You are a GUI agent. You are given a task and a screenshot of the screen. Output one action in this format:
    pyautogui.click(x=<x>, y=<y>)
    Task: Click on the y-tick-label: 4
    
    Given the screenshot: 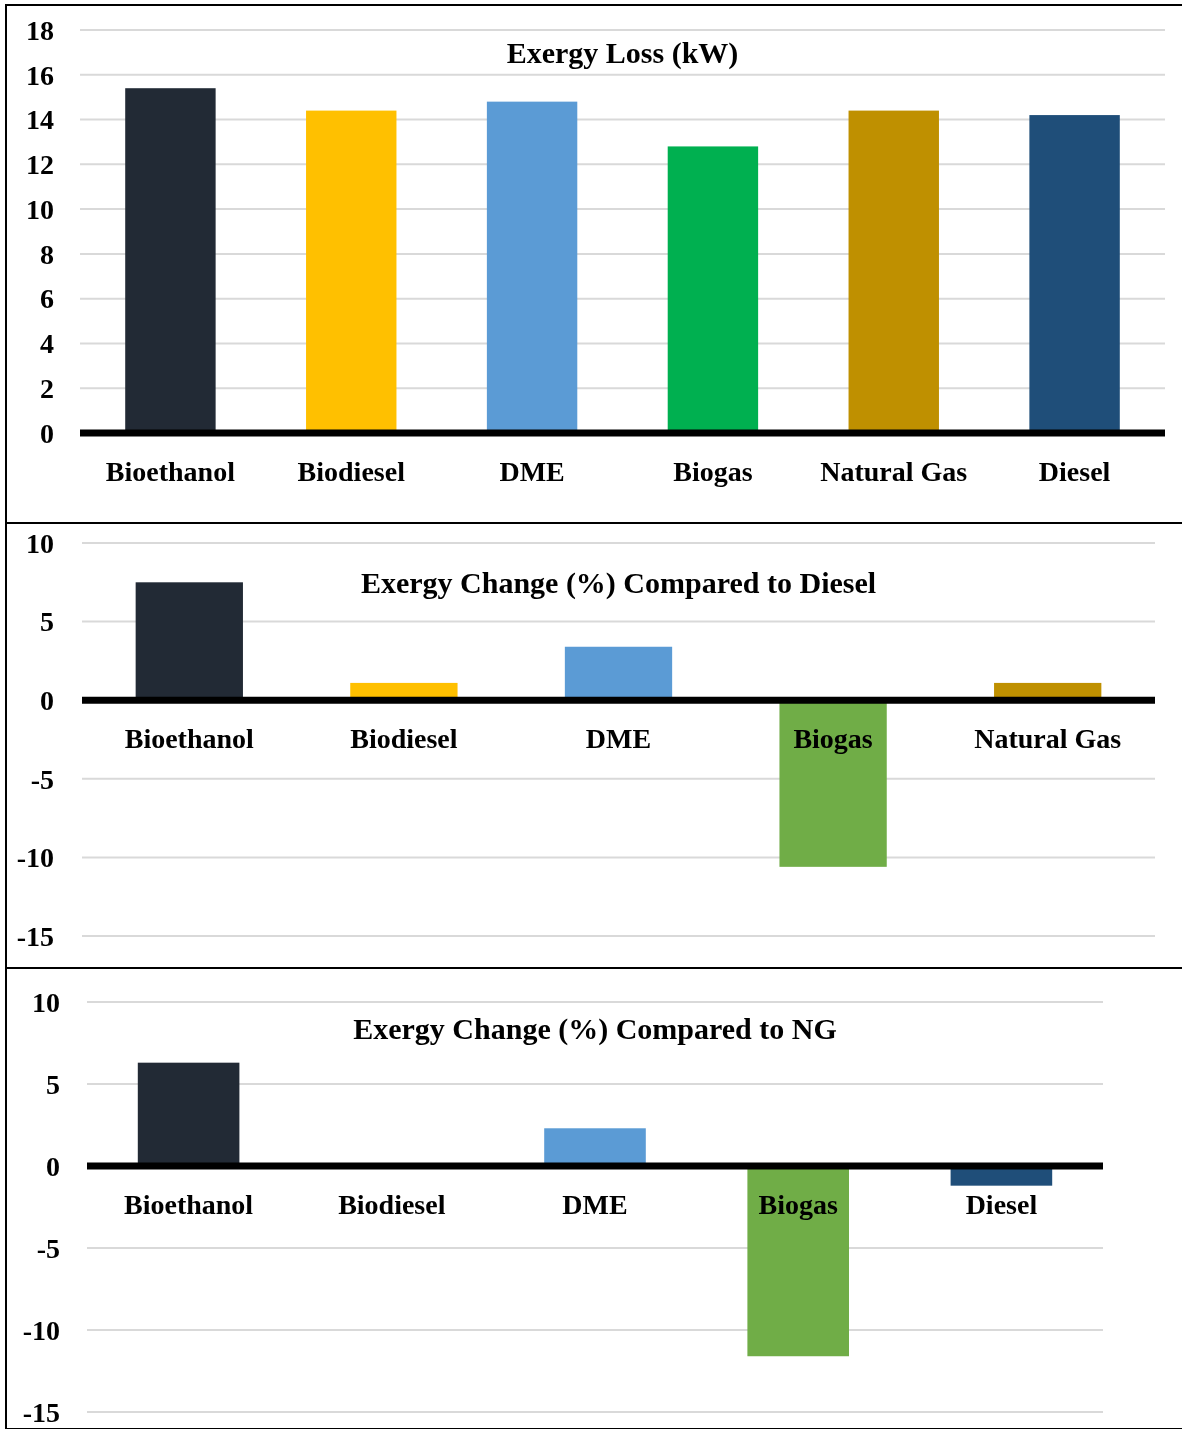 What is the action you would take?
    pyautogui.click(x=47, y=344)
    